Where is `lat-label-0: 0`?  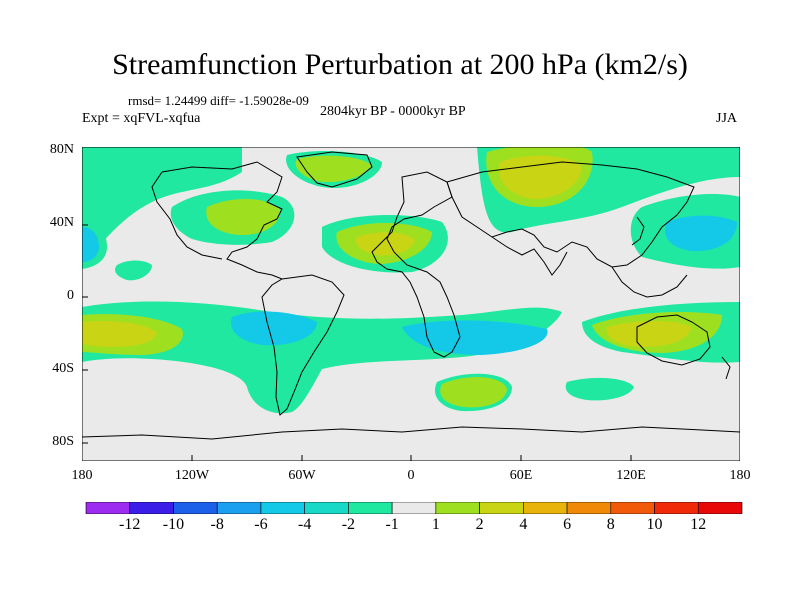 lat-label-0: 0 is located at coordinates (70, 295).